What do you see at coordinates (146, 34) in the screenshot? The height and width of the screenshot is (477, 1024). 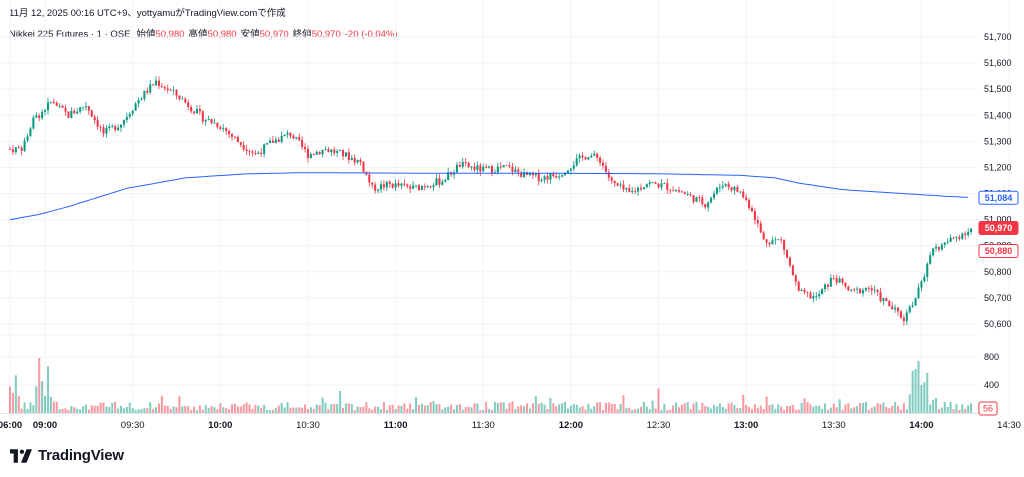 I see `open-label: 始値` at bounding box center [146, 34].